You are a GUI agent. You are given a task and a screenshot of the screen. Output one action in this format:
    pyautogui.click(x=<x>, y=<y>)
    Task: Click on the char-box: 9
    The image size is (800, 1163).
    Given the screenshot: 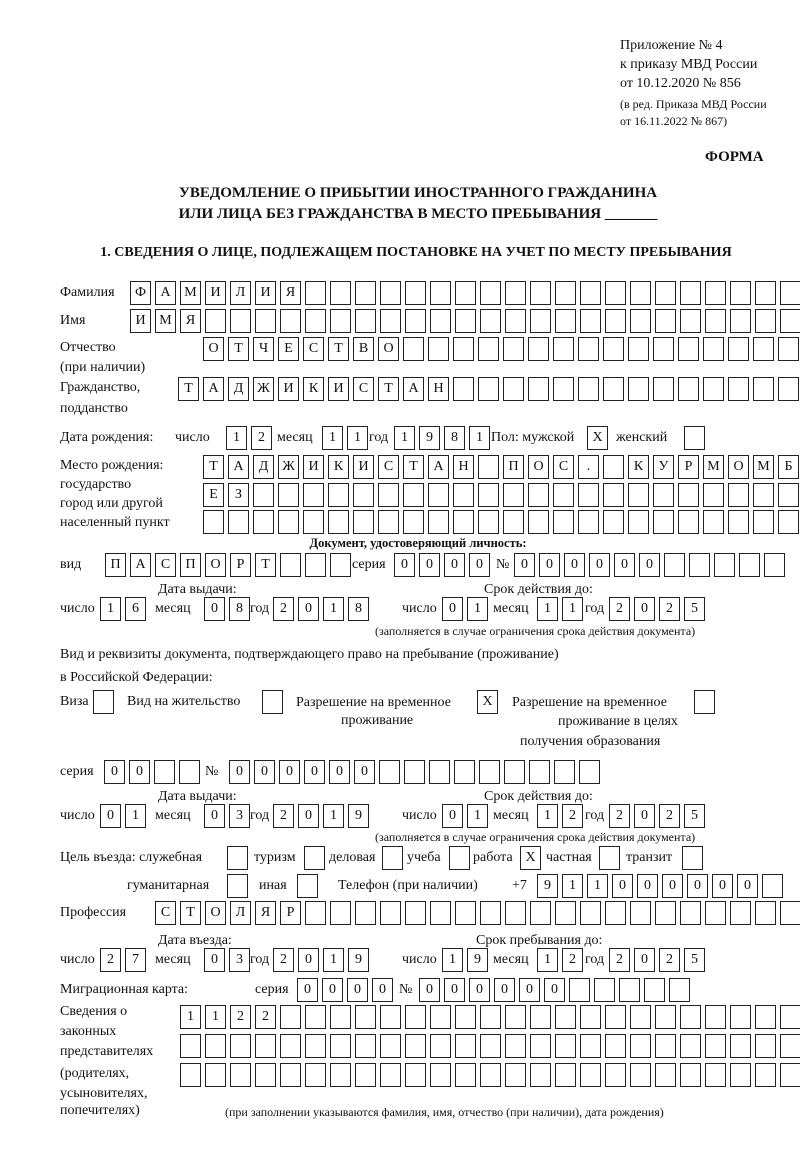 What is the action you would take?
    pyautogui.click(x=358, y=960)
    